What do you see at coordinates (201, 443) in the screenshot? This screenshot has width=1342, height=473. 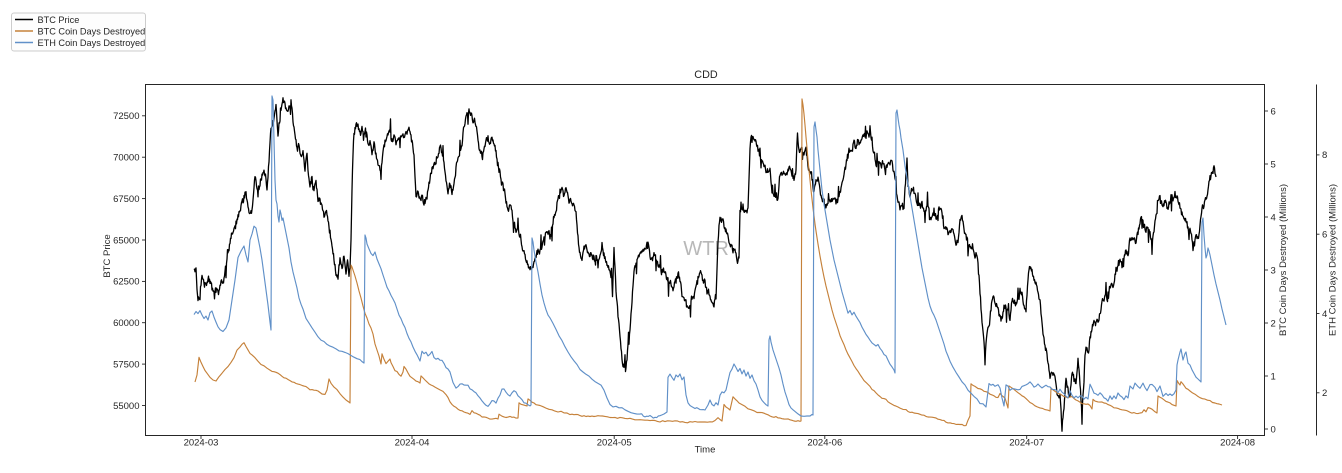 I see `svg-text: 2024-03` at bounding box center [201, 443].